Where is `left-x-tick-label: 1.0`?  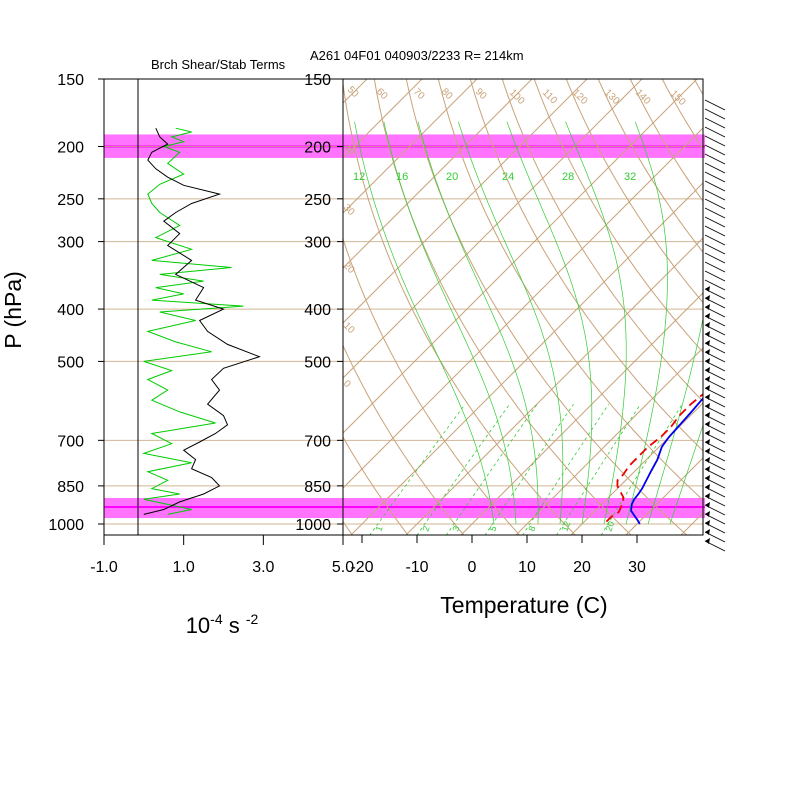 left-x-tick-label: 1.0 is located at coordinates (184, 567).